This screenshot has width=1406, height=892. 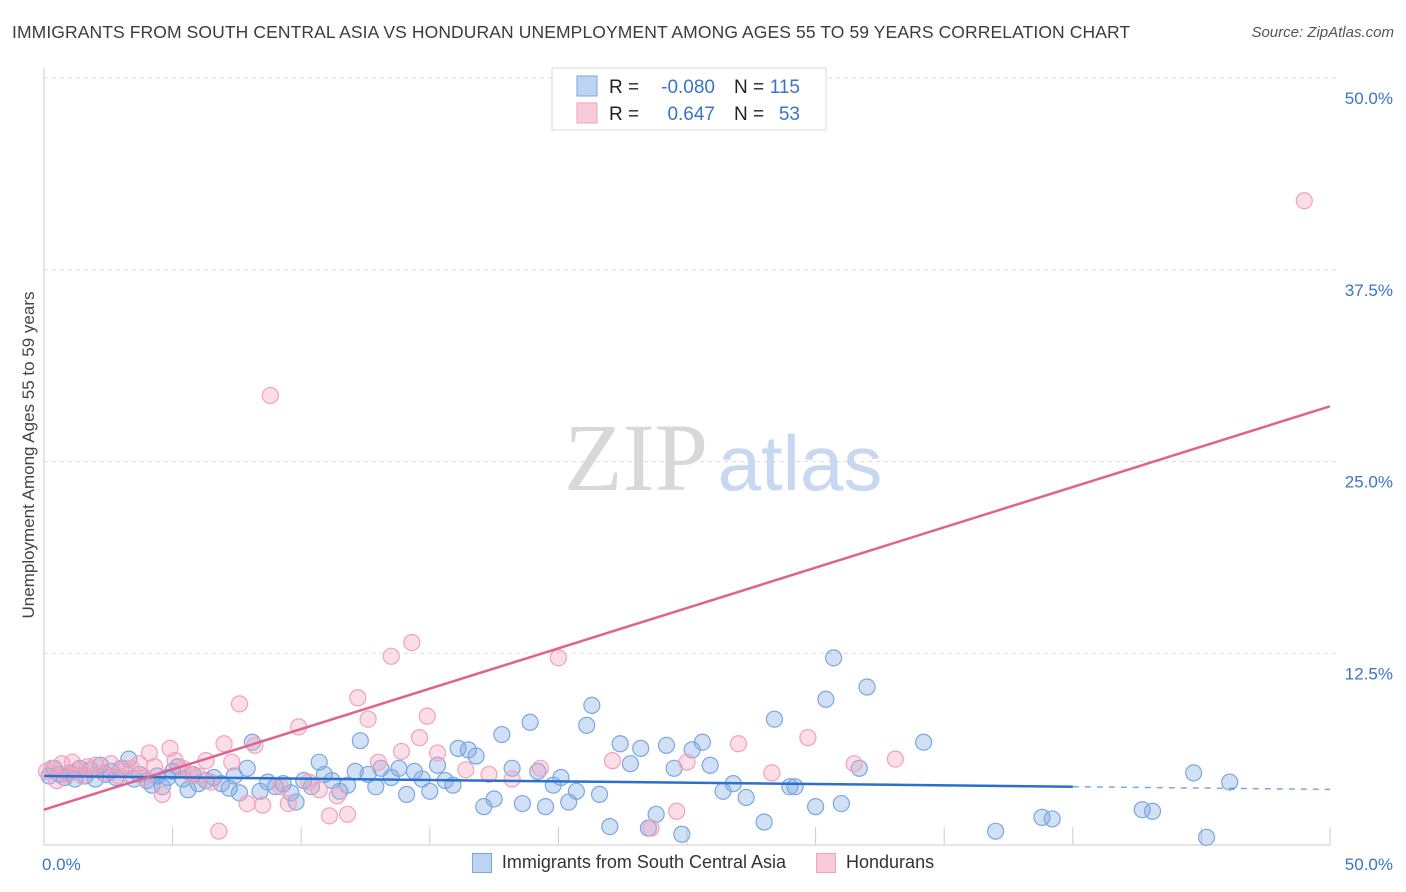 I want to click on stats-r-value-1: -0.080, so click(x=688, y=87).